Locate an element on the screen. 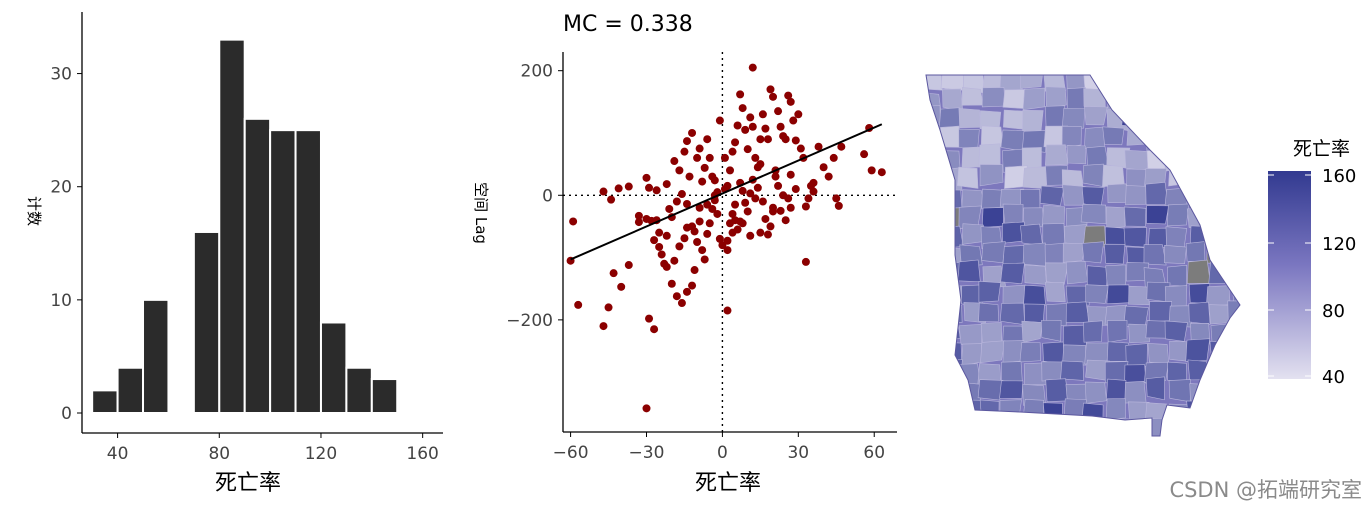  legend-tick-label: 80 is located at coordinates (1333, 311).